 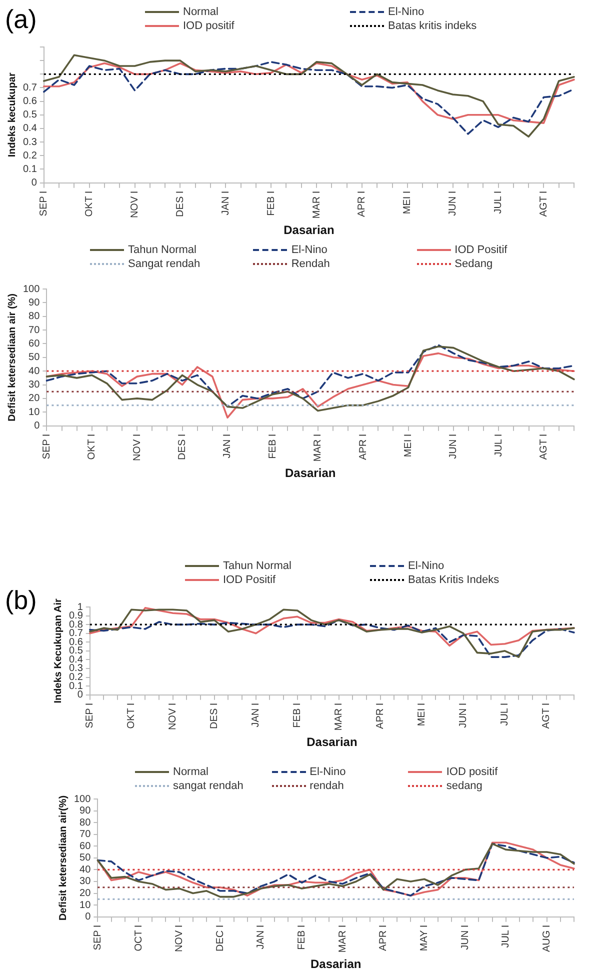 I want to click on y-tick-label: 0.4, so click(x=30, y=128).